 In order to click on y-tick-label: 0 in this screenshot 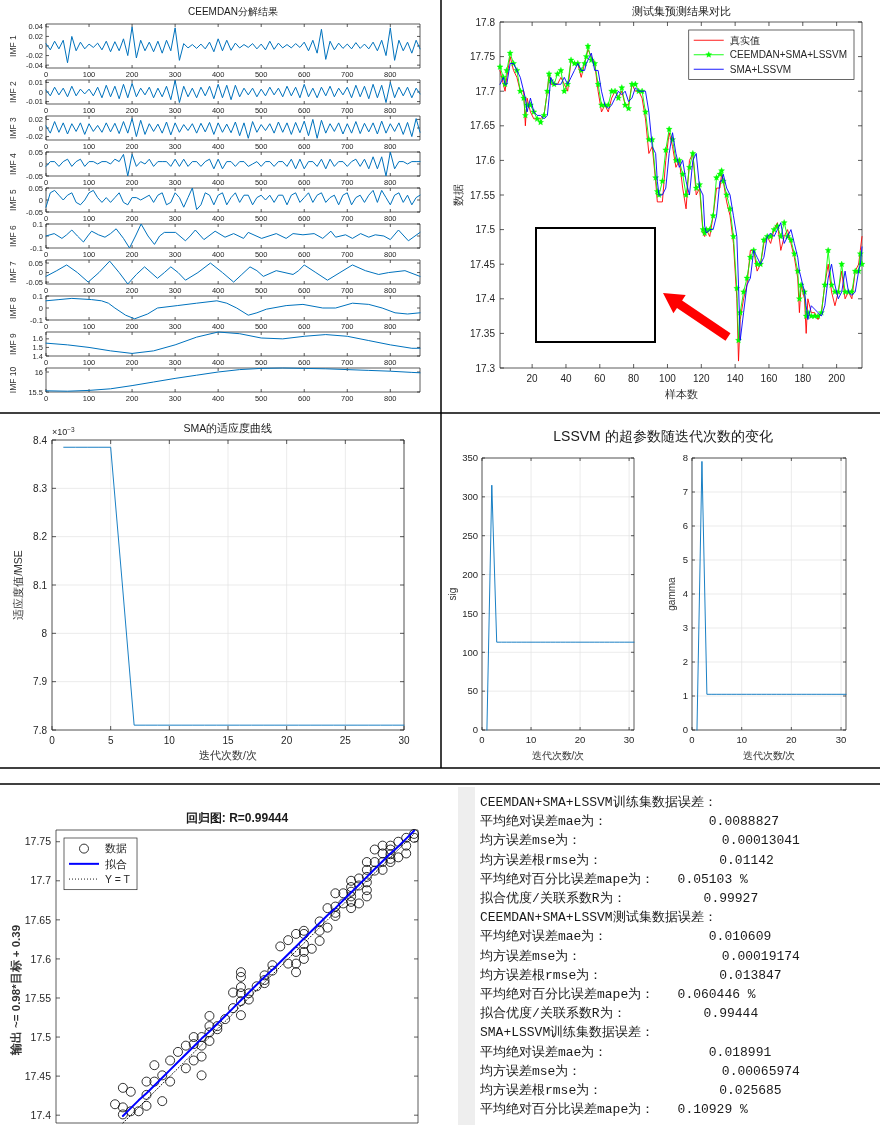, I will do `click(475, 730)`.